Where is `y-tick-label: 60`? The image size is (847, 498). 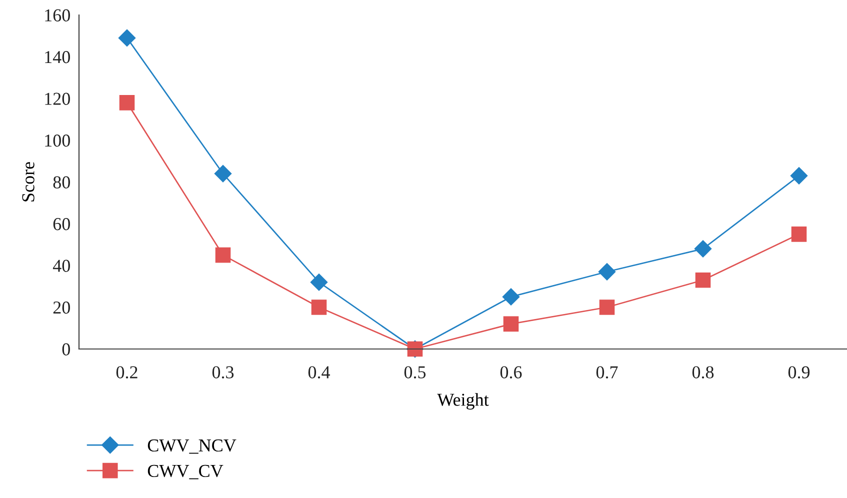
y-tick-label: 60 is located at coordinates (61, 224).